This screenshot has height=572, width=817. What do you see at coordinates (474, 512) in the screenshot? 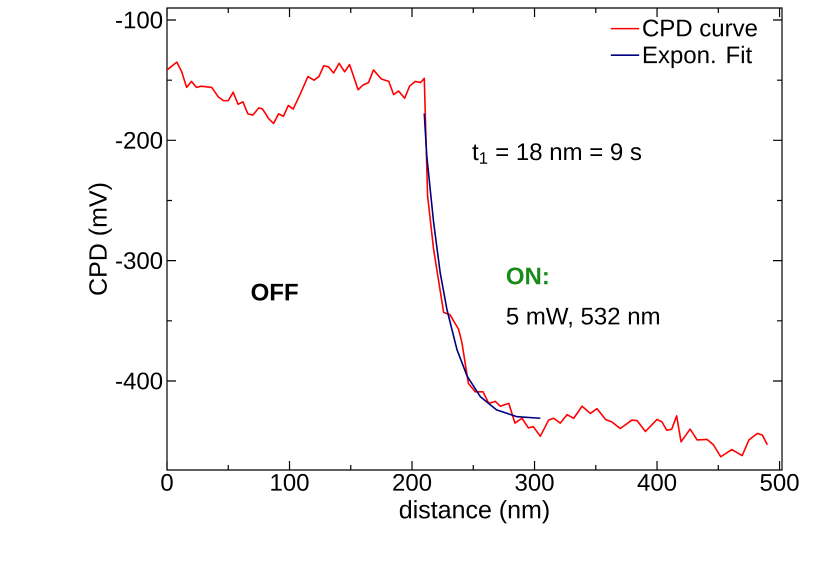
I see `x-axis-title: distance (nm)` at bounding box center [474, 512].